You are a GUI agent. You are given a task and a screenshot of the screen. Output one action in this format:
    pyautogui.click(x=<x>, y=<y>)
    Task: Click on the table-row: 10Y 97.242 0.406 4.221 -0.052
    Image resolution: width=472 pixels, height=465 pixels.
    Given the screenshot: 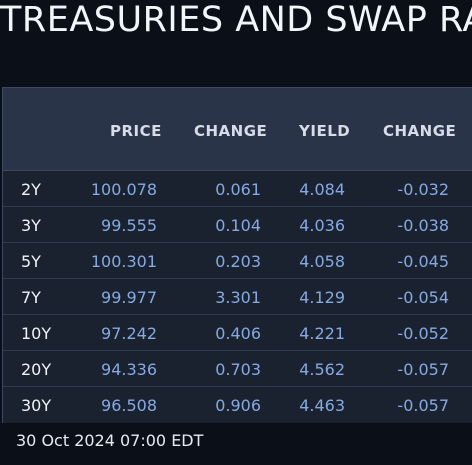 What is the action you would take?
    pyautogui.click(x=237, y=333)
    